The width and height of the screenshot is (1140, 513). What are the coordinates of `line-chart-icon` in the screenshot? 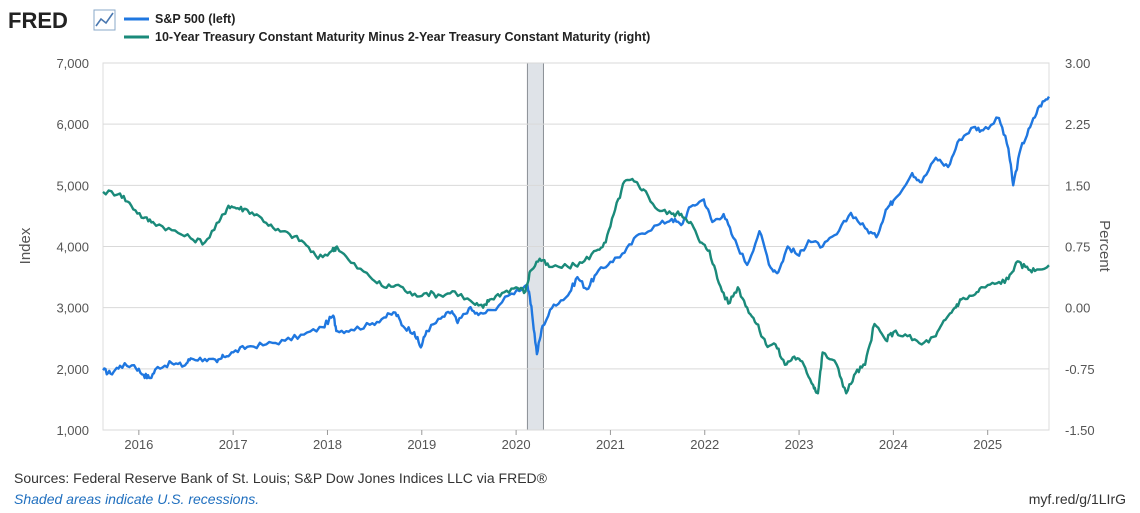 It's located at (104, 20).